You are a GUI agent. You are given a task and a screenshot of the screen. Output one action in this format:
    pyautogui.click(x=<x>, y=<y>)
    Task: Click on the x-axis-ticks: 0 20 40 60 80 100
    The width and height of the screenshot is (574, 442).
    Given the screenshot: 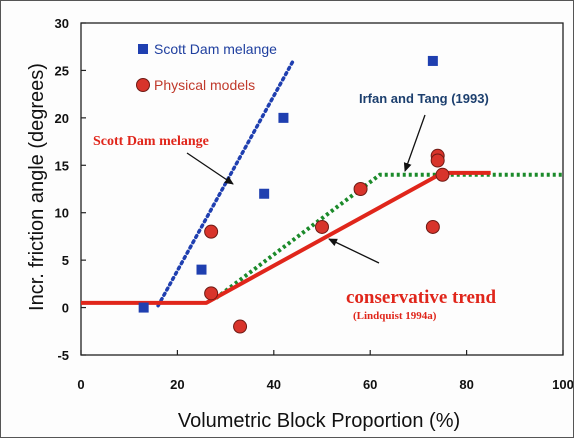 What is the action you would take?
    pyautogui.click(x=325, y=371)
    